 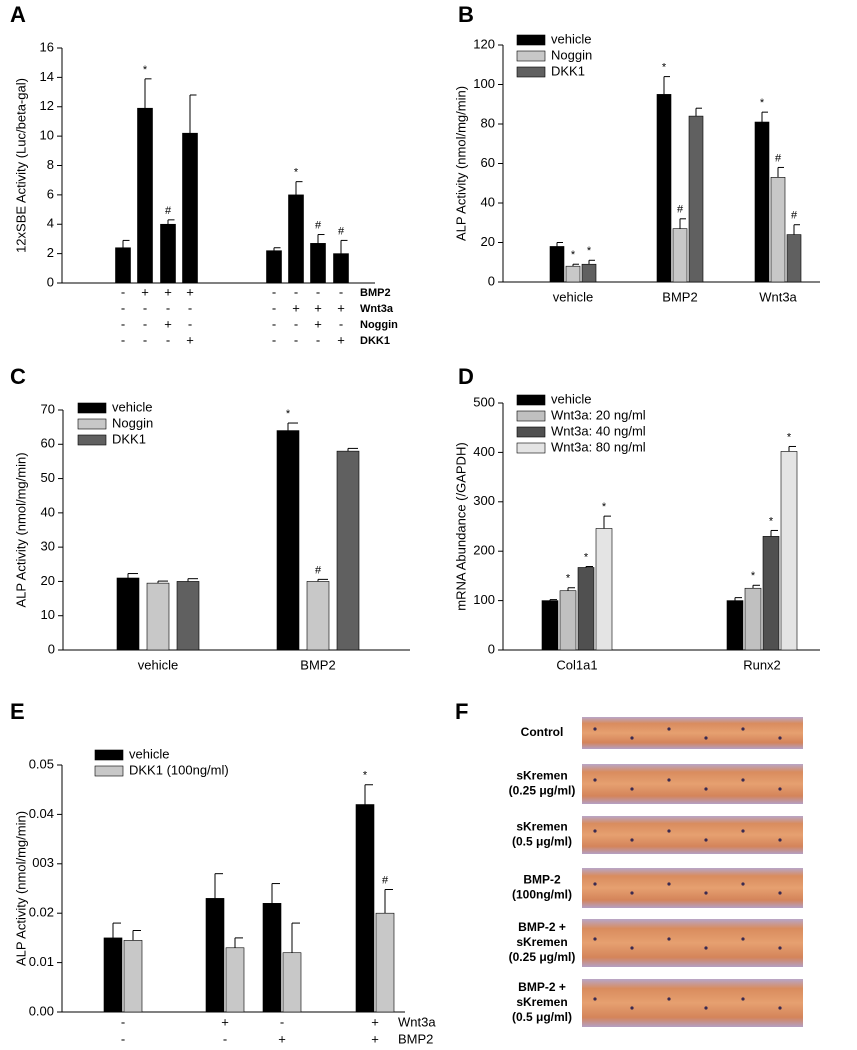 What do you see at coordinates (18, 14) in the screenshot?
I see `panel-letter: A` at bounding box center [18, 14].